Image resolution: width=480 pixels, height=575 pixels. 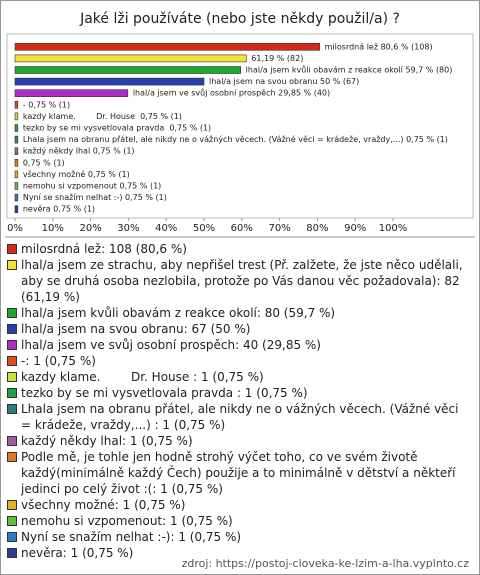 What do you see at coordinates (393, 228) in the screenshot?
I see `x-tick-label: 100%` at bounding box center [393, 228].